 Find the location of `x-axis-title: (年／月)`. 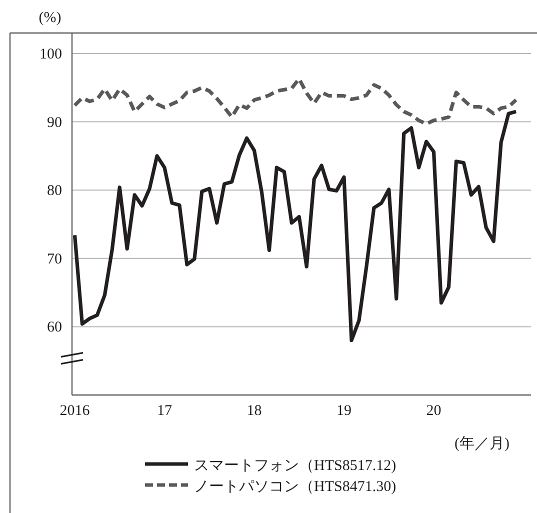

x-axis-title: (年／月) is located at coordinates (482, 443).